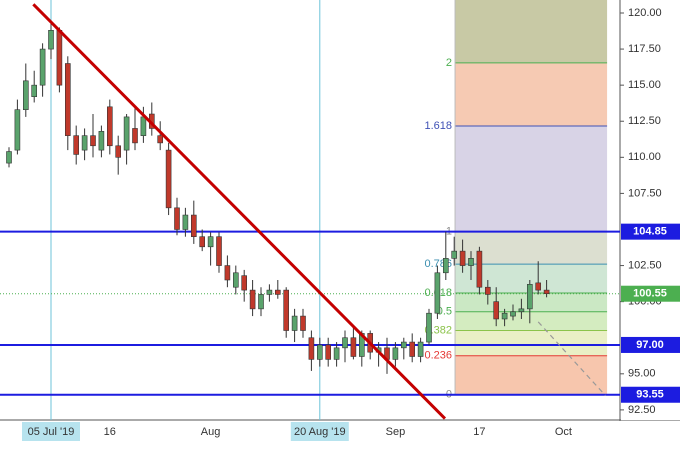 The height and width of the screenshot is (450, 680). What do you see at coordinates (645, 13) in the screenshot?
I see `y-tick-label: 120.00` at bounding box center [645, 13].